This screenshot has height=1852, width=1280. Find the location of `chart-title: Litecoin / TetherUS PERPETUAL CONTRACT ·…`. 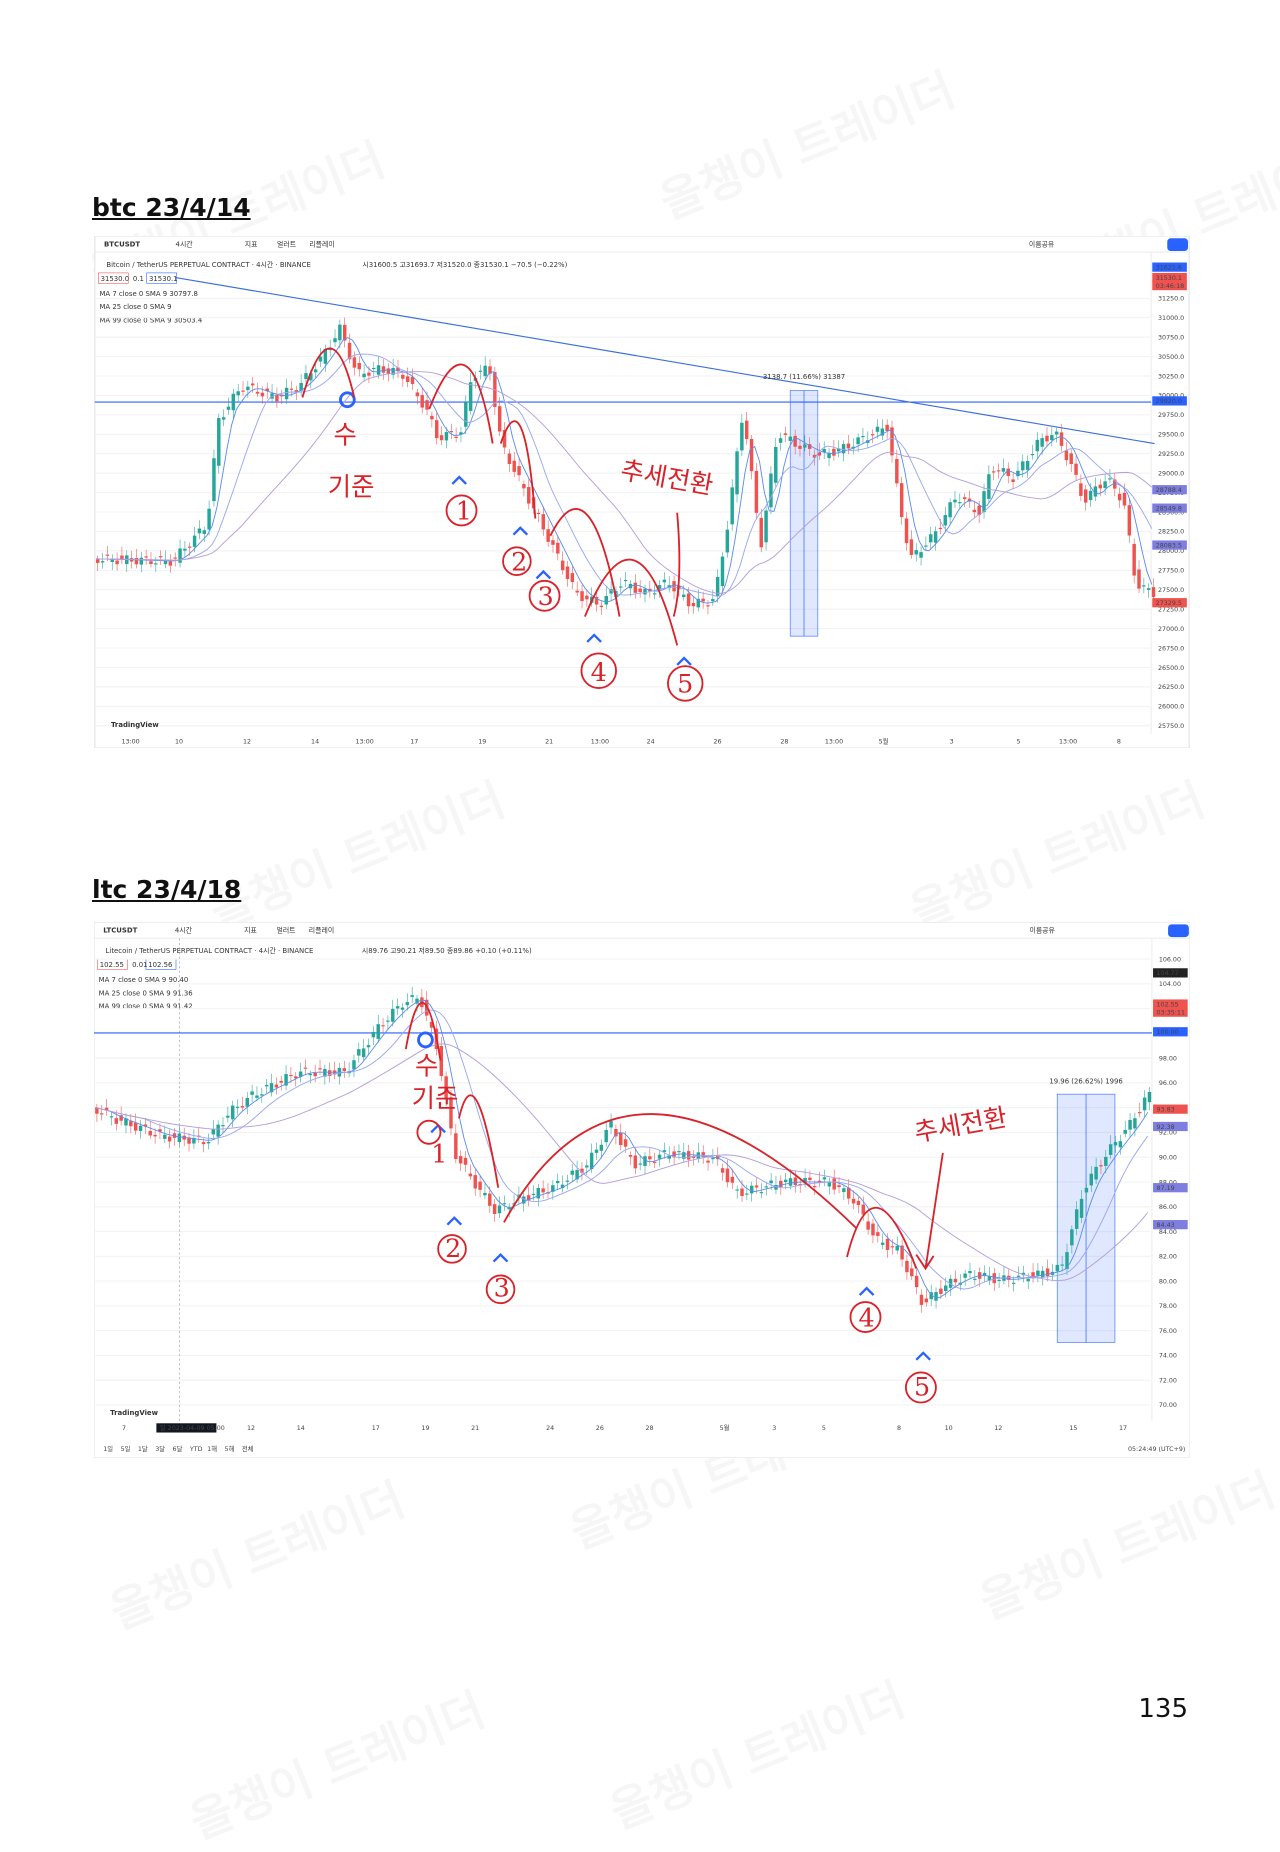

chart-title: Litecoin / TetherUS PERPETUAL CONTRACT ·… is located at coordinates (210, 950).